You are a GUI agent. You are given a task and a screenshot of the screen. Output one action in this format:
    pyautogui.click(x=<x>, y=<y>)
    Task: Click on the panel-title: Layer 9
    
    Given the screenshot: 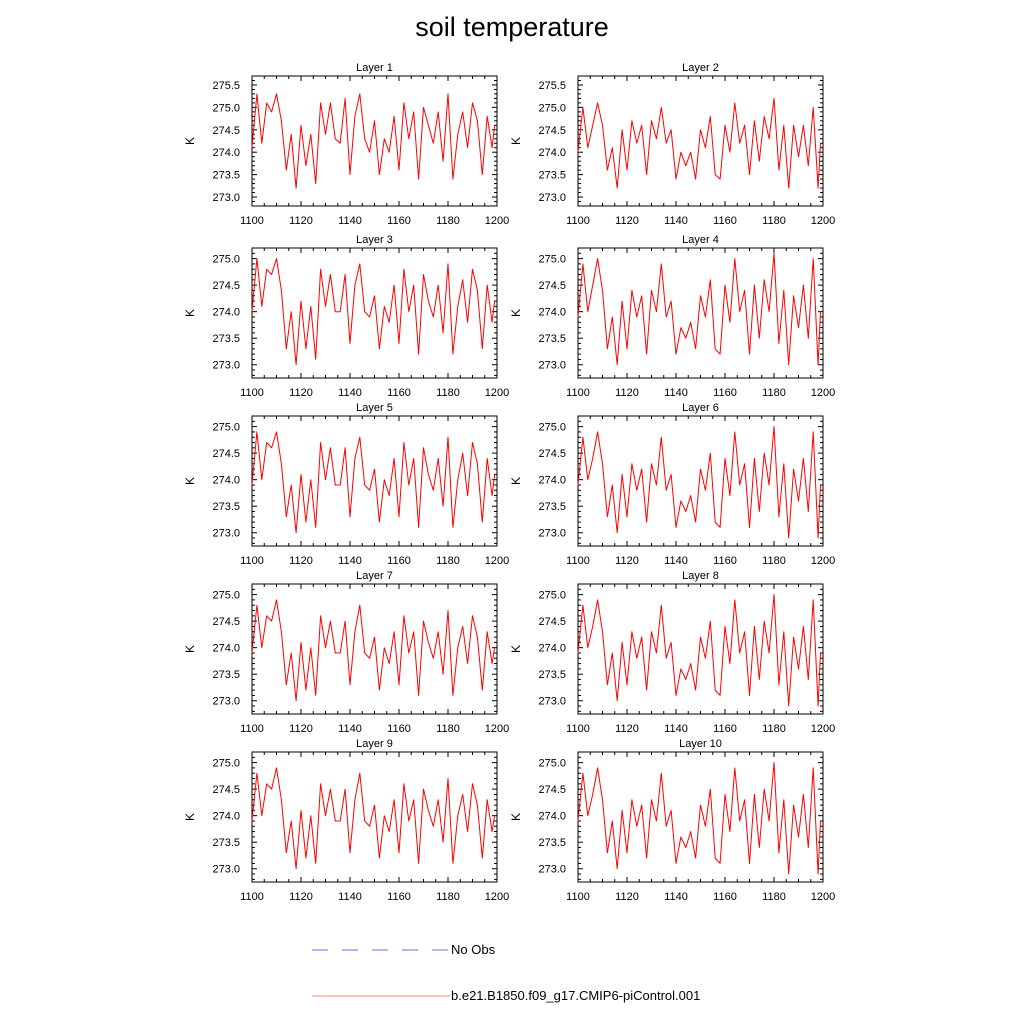 What is the action you would take?
    pyautogui.click(x=374, y=744)
    